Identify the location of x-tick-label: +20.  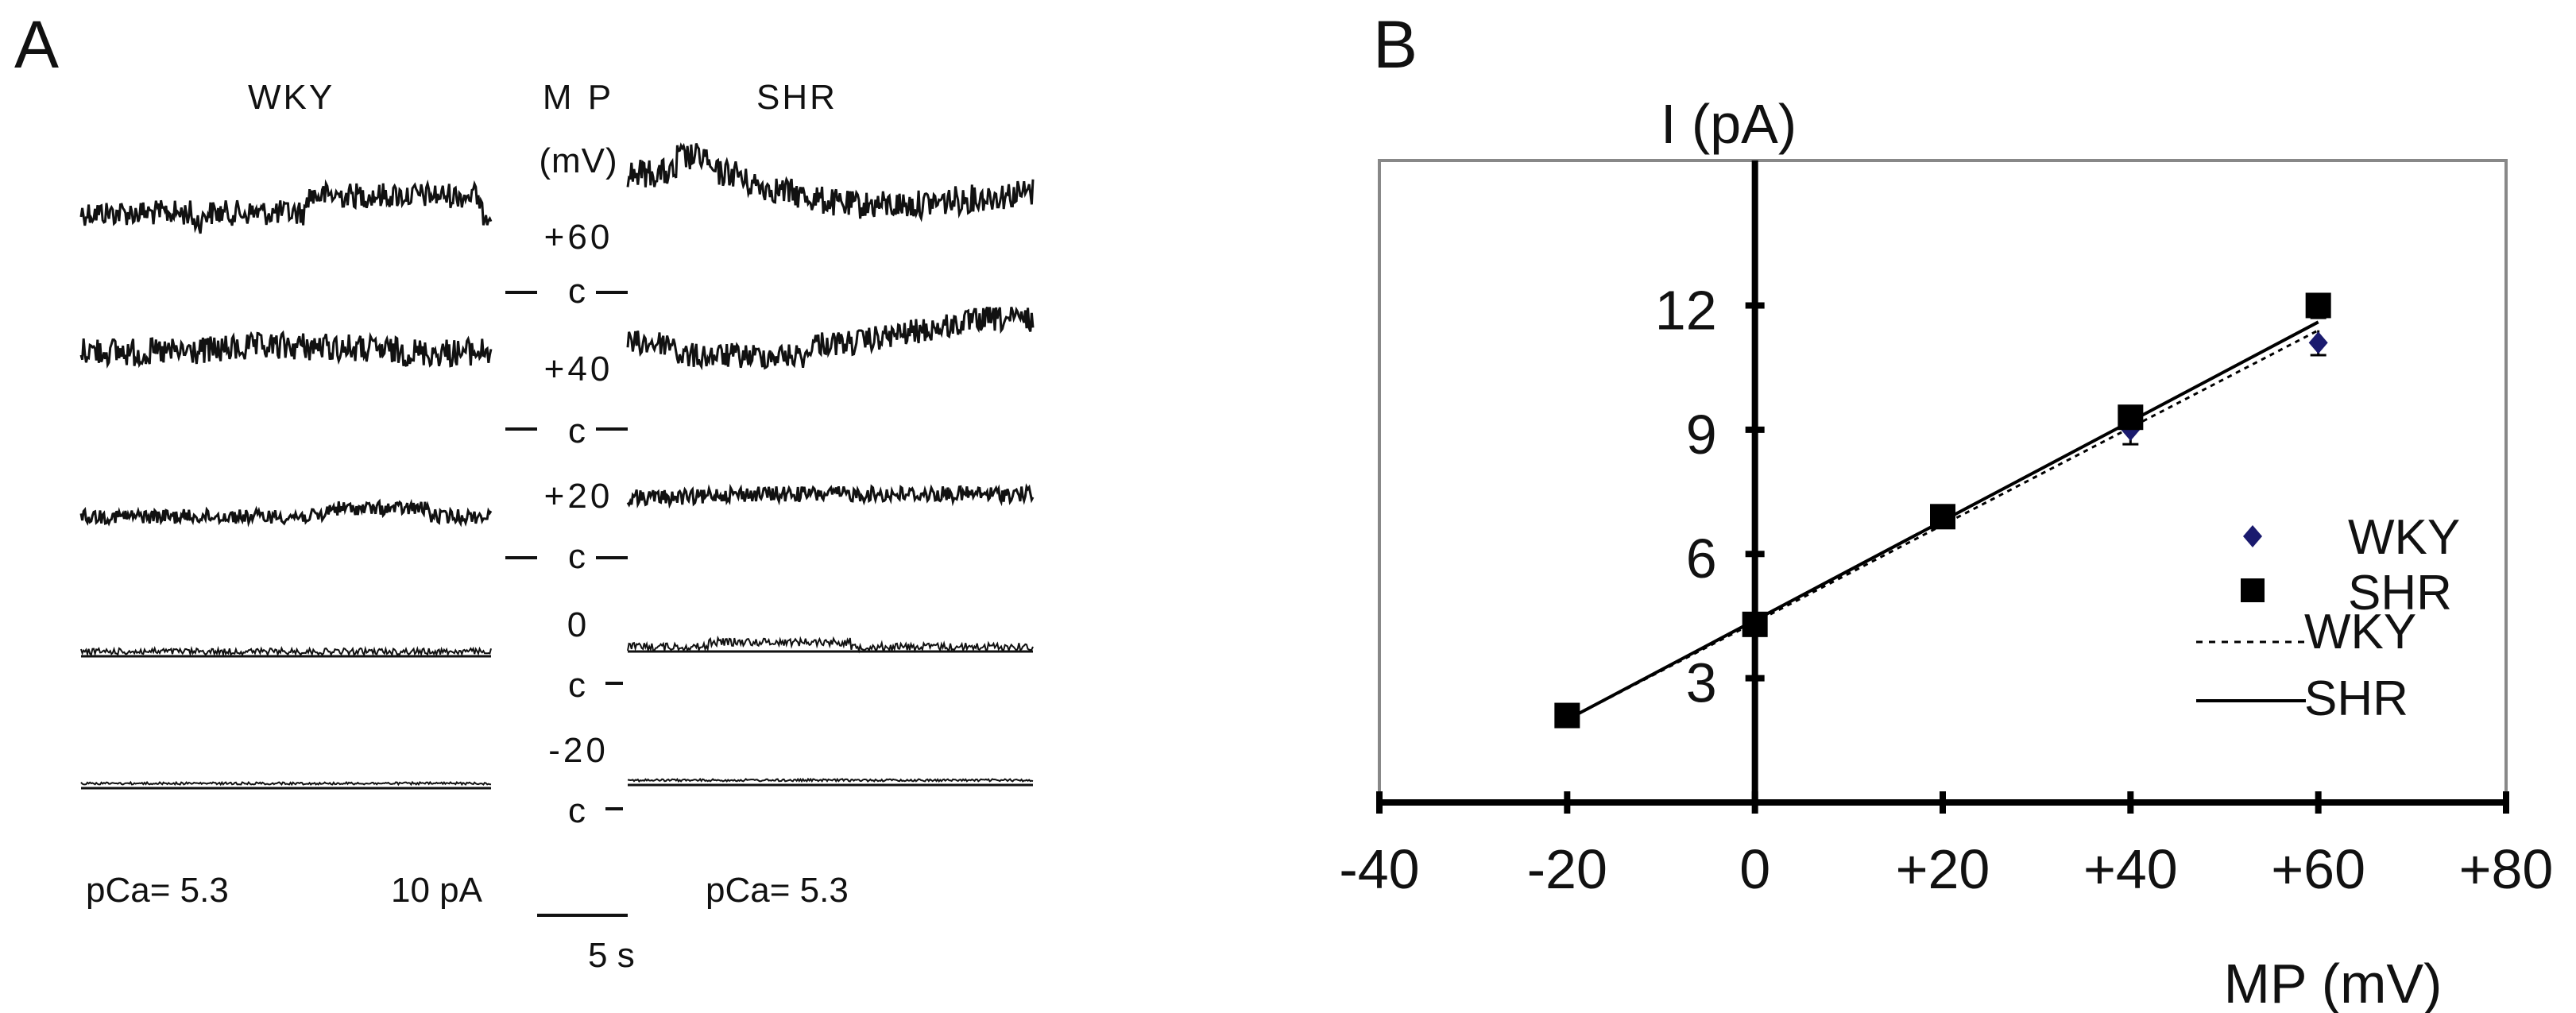
(1943, 869).